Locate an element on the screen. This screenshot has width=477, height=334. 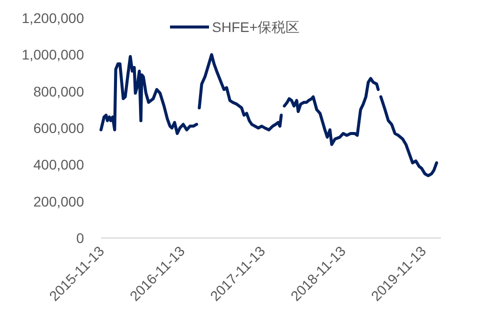
y-tick-label: 200,000 is located at coordinates (58, 201).